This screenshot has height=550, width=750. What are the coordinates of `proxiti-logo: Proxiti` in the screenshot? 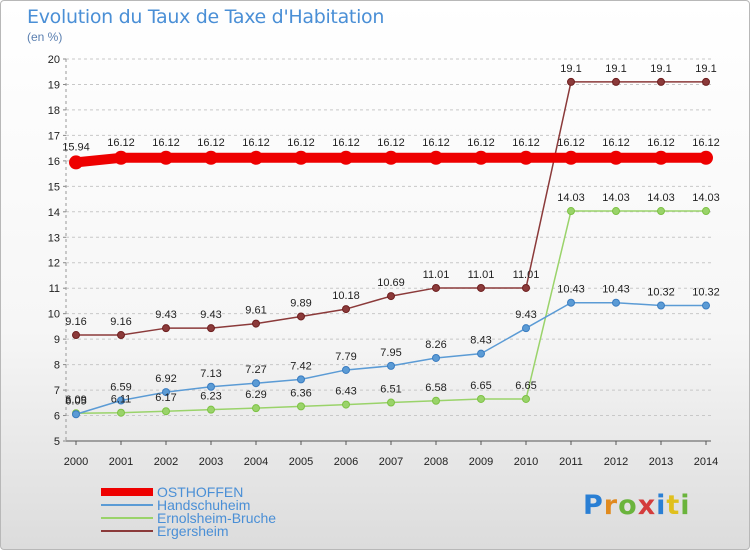 It's located at (637, 505).